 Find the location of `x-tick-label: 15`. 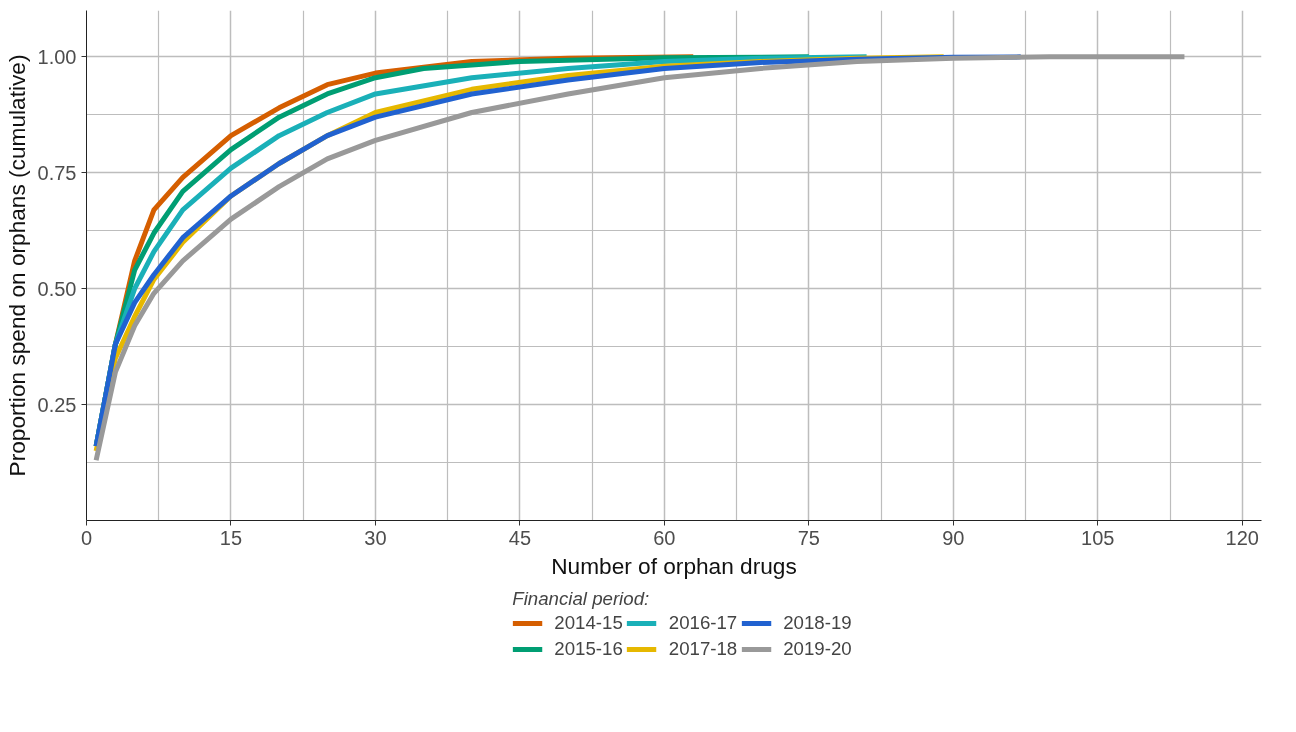

x-tick-label: 15 is located at coordinates (231, 537).